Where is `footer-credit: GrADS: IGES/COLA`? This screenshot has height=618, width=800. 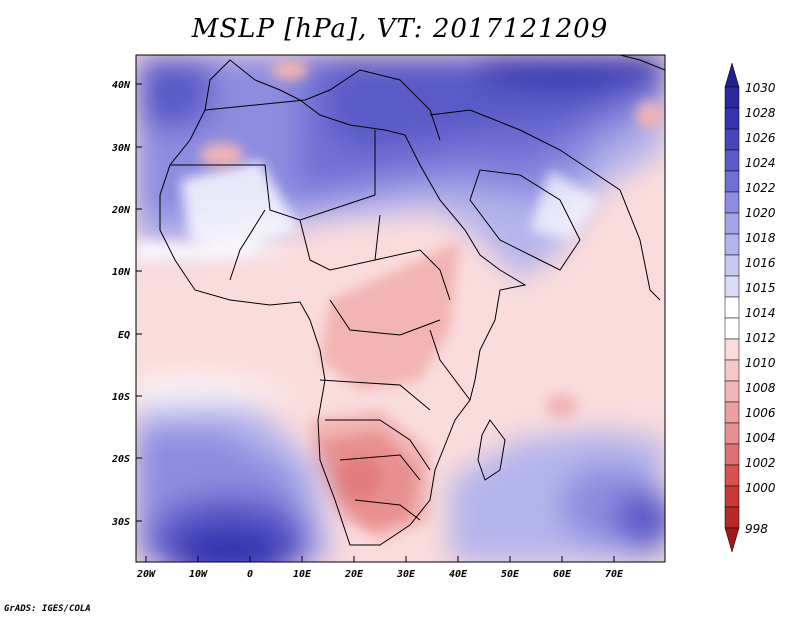
footer-credit: GrADS: IGES/COLA is located at coordinates (47, 609).